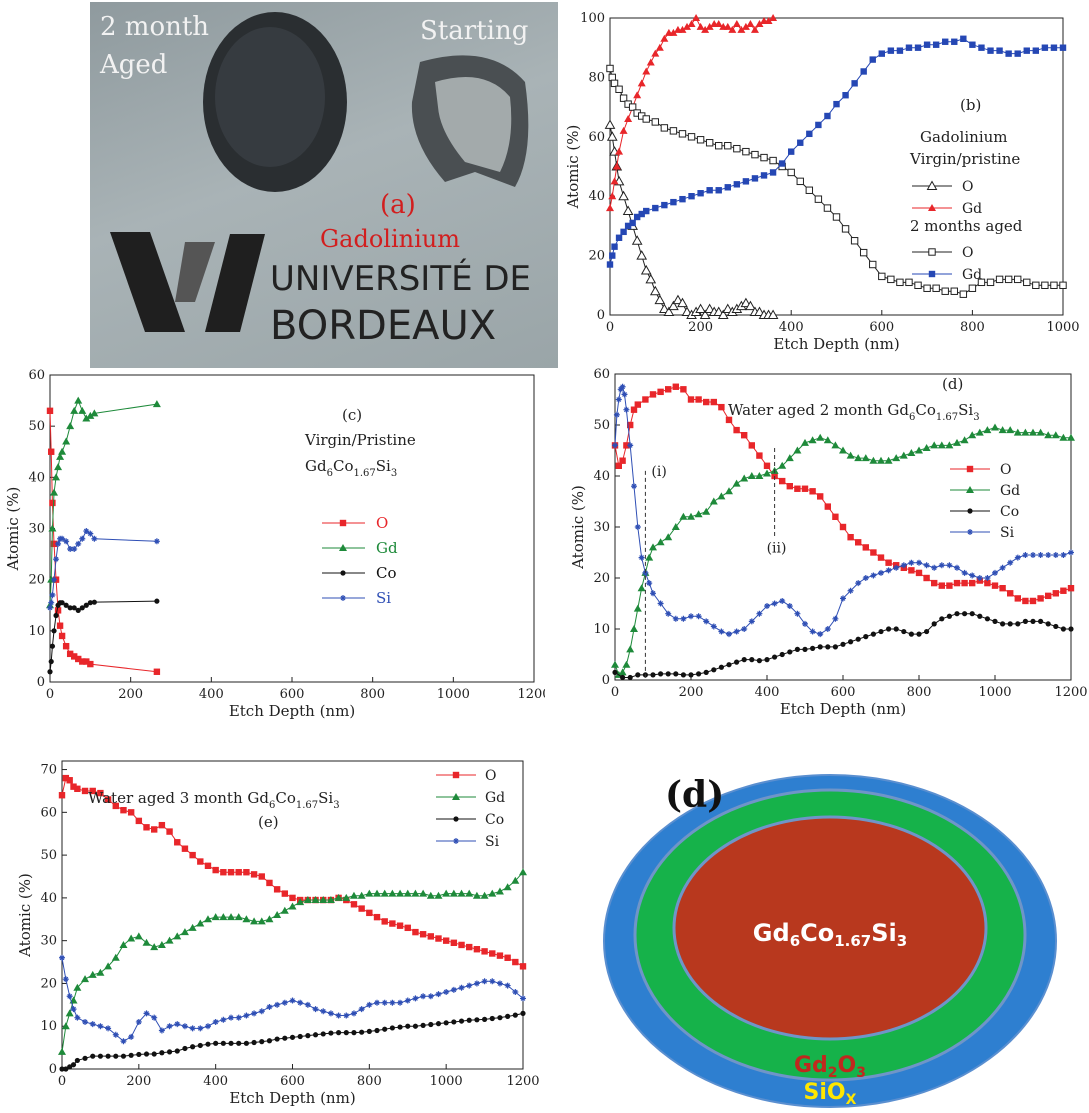  What do you see at coordinates (48, 983) in the screenshot?
I see `y-tick-label: 20` at bounding box center [48, 983].